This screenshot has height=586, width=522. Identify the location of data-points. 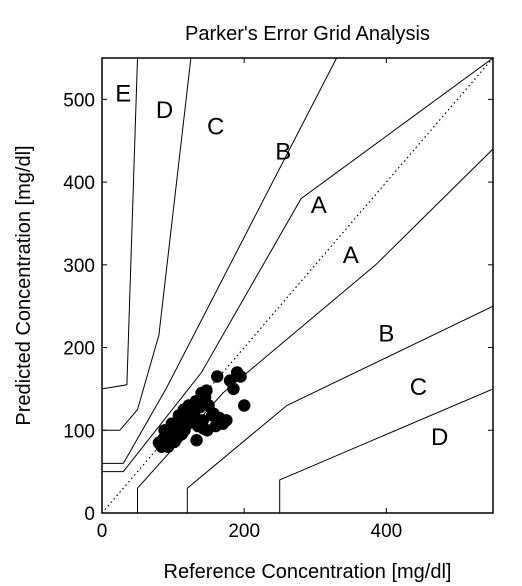
(201, 409).